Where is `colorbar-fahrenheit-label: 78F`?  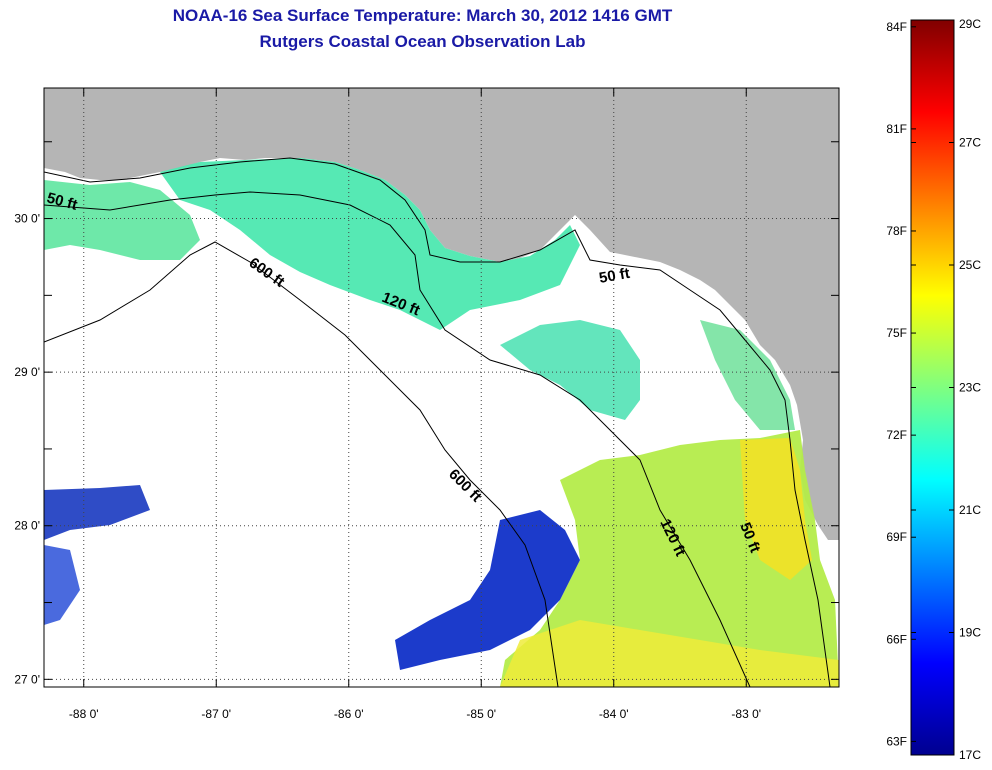
colorbar-fahrenheit-label: 78F is located at coordinates (896, 231).